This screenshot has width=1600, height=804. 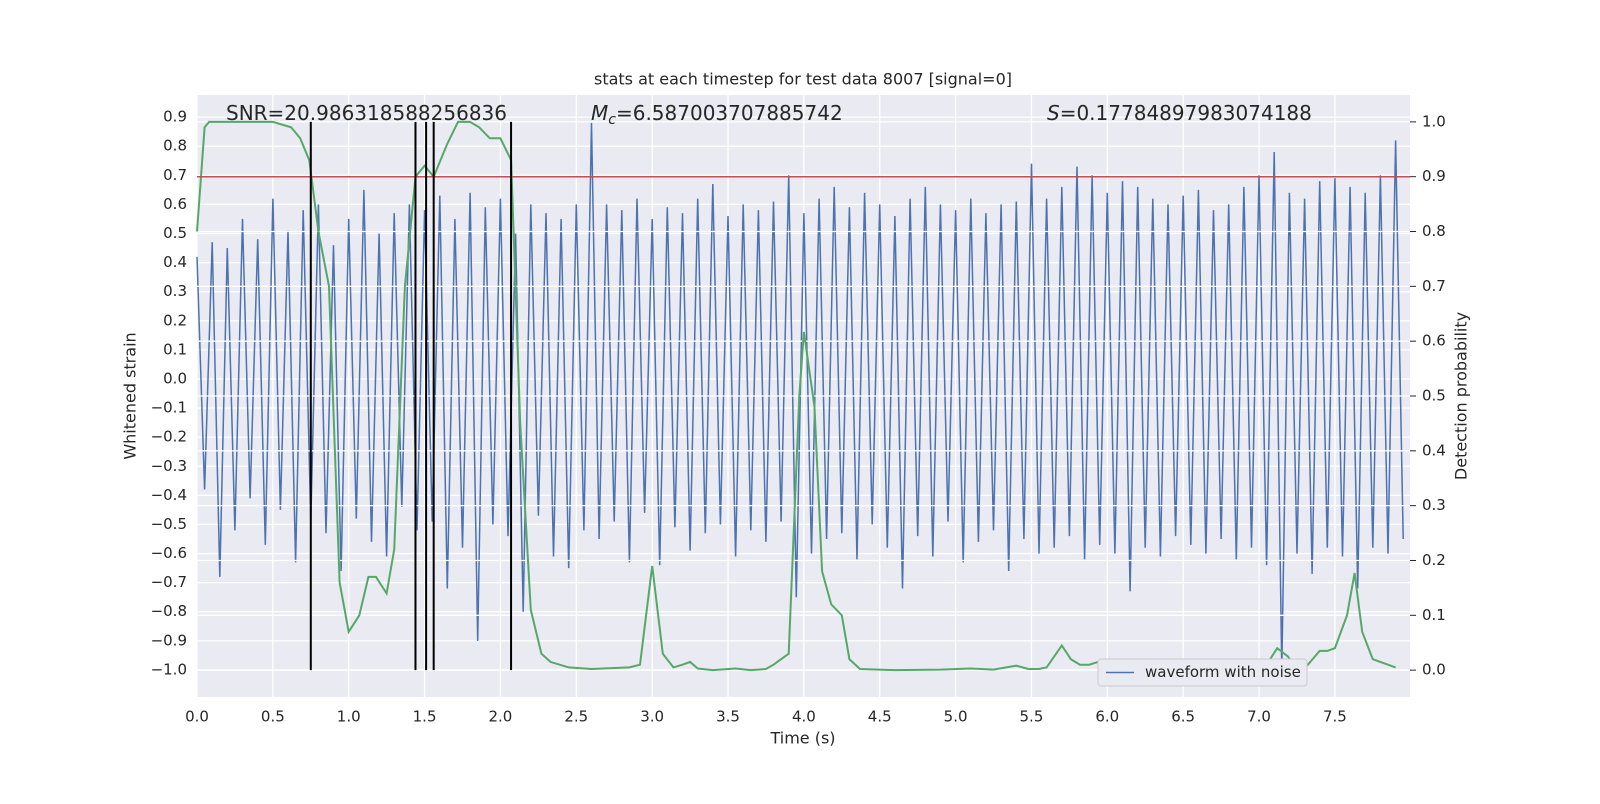 I want to click on annotation: Mc=6.587003707885742, so click(x=717, y=115).